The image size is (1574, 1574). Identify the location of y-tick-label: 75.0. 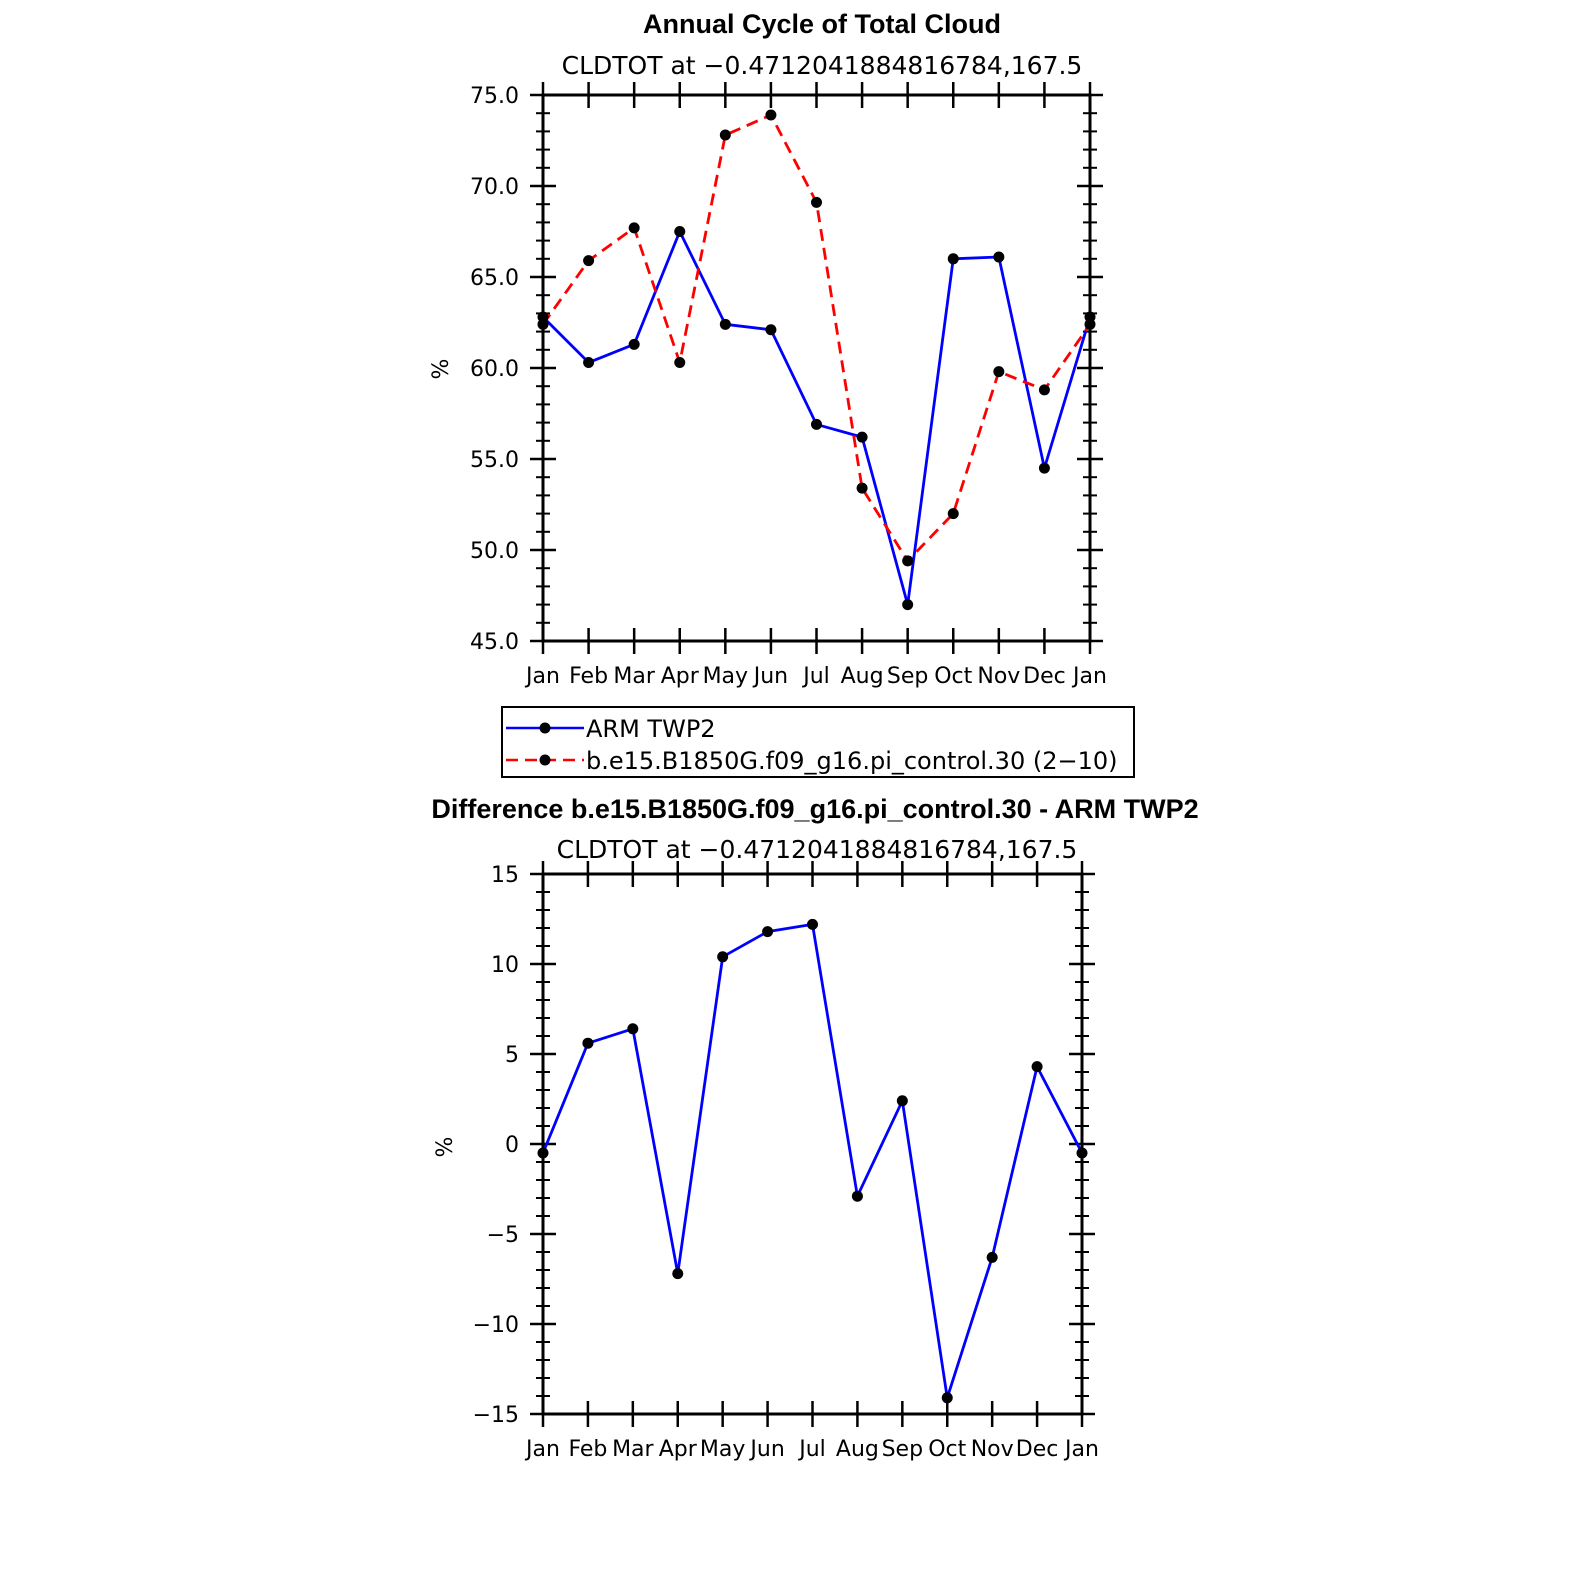
(494, 96).